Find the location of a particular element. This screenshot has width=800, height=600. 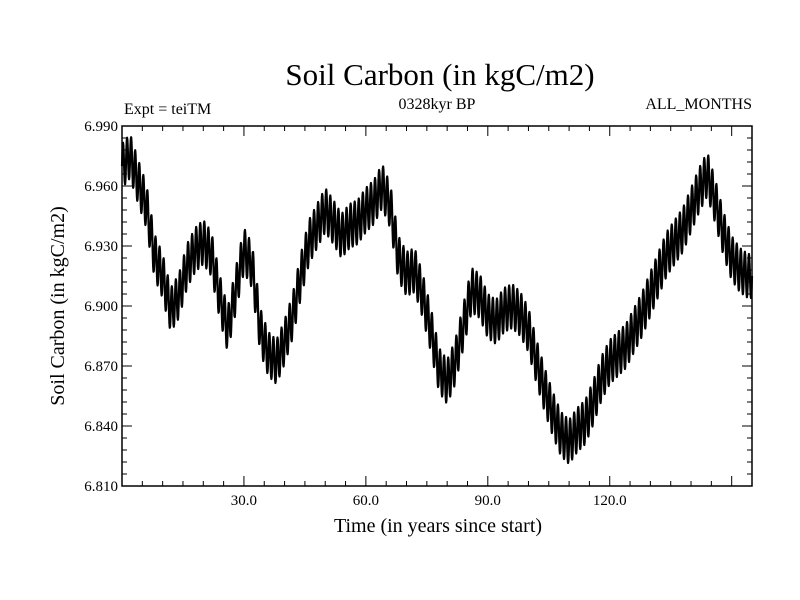

x-tick-label: 60.0 is located at coordinates (366, 501).